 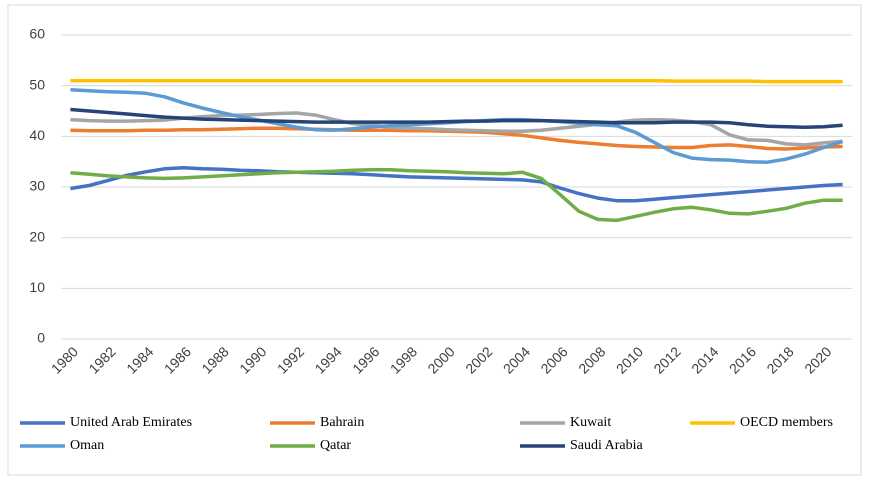 I want to click on y-tick-label: 0, so click(x=41, y=338).